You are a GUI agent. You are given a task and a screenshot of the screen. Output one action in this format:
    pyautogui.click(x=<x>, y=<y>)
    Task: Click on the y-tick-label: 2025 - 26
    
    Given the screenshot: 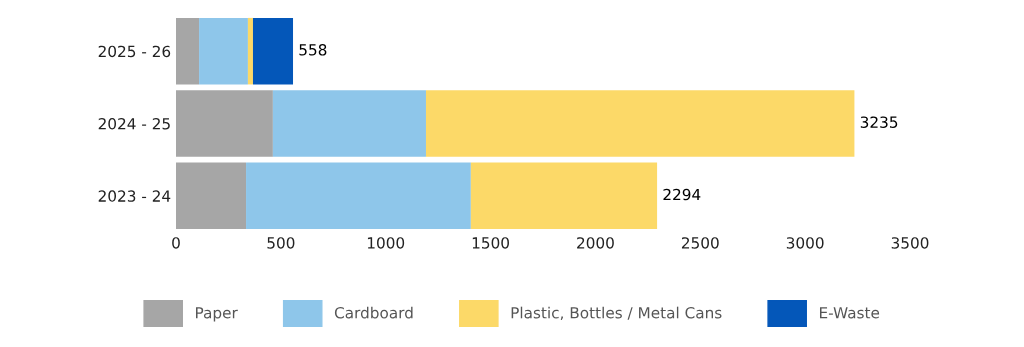 What is the action you would take?
    pyautogui.click(x=134, y=51)
    